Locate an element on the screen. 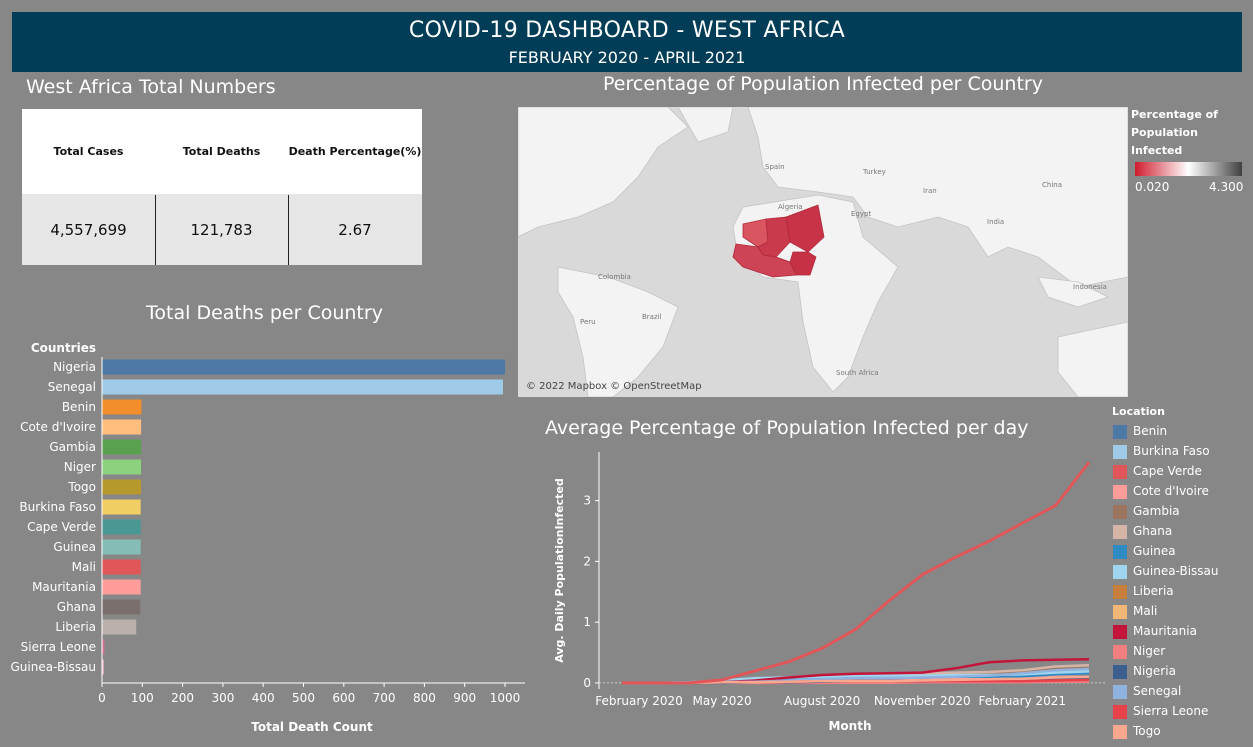  bar-y-axis-title: Countries is located at coordinates (63, 348).